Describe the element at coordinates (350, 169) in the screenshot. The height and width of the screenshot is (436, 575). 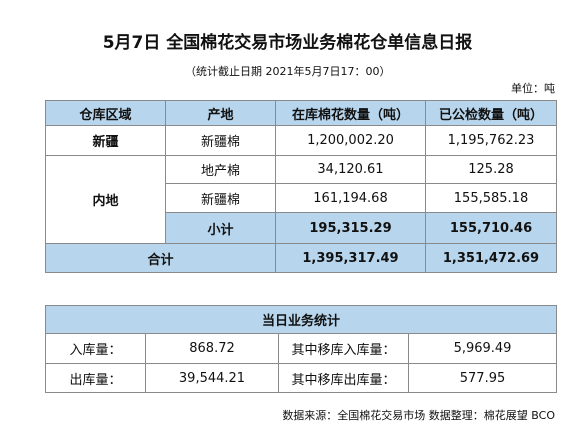
I see `cell: 34,120.61` at that location.